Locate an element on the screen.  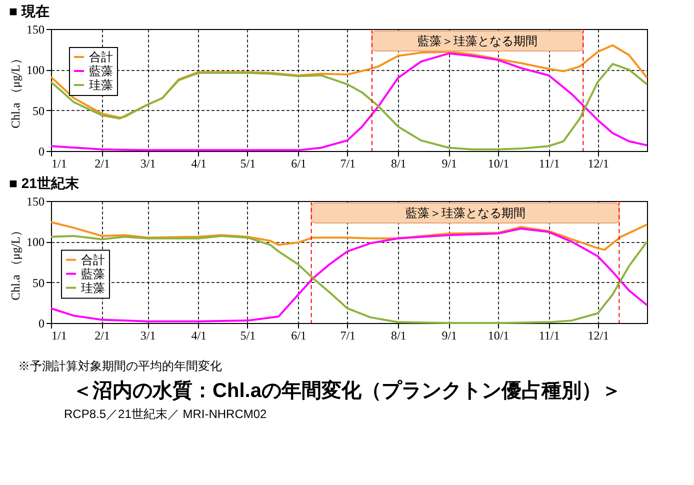
text: RCP8.5／21世紀末／ MRI-NHRCM02 is located at coordinates (166, 414).